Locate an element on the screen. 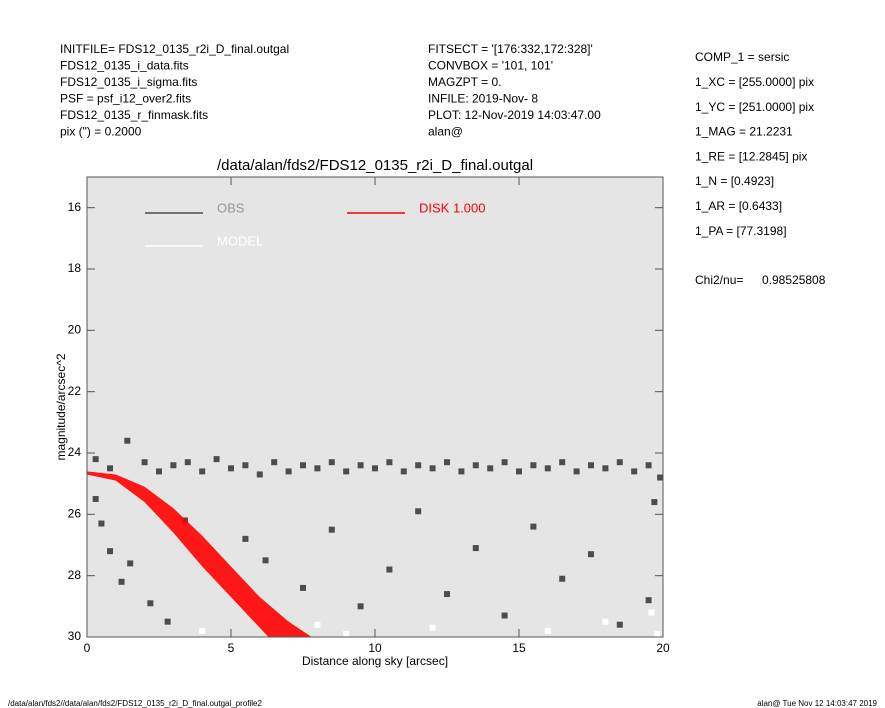 The image size is (885, 708). header-middle-line: MAGZPT = 0. is located at coordinates (464, 82).